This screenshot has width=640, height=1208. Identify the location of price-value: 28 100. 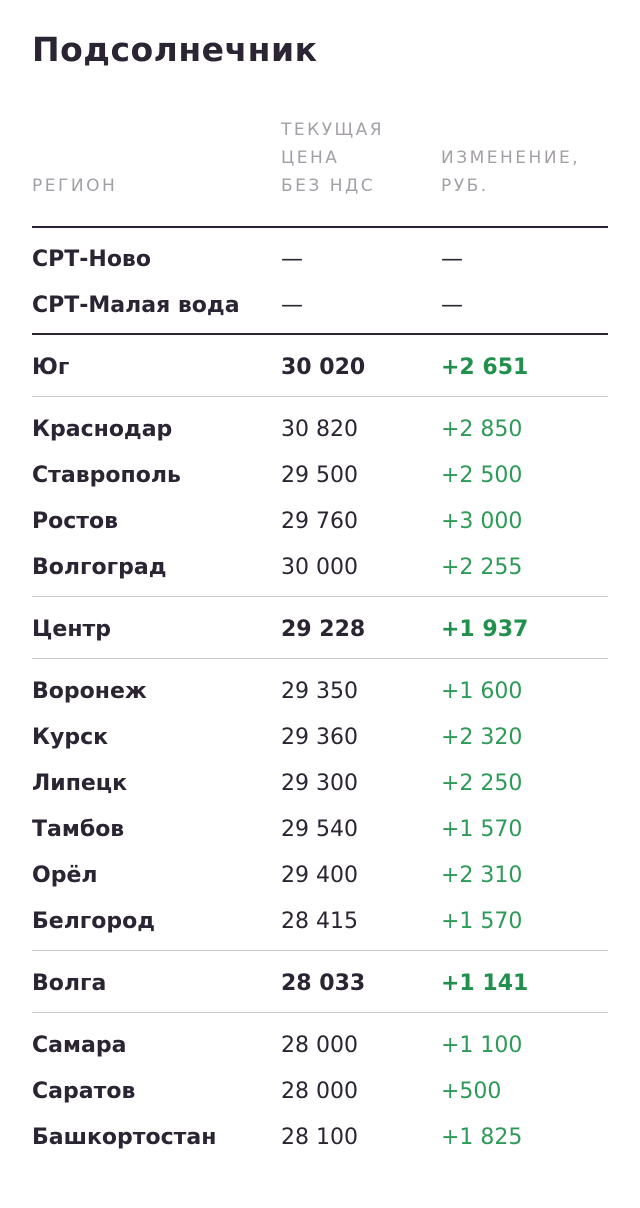
(319, 1137).